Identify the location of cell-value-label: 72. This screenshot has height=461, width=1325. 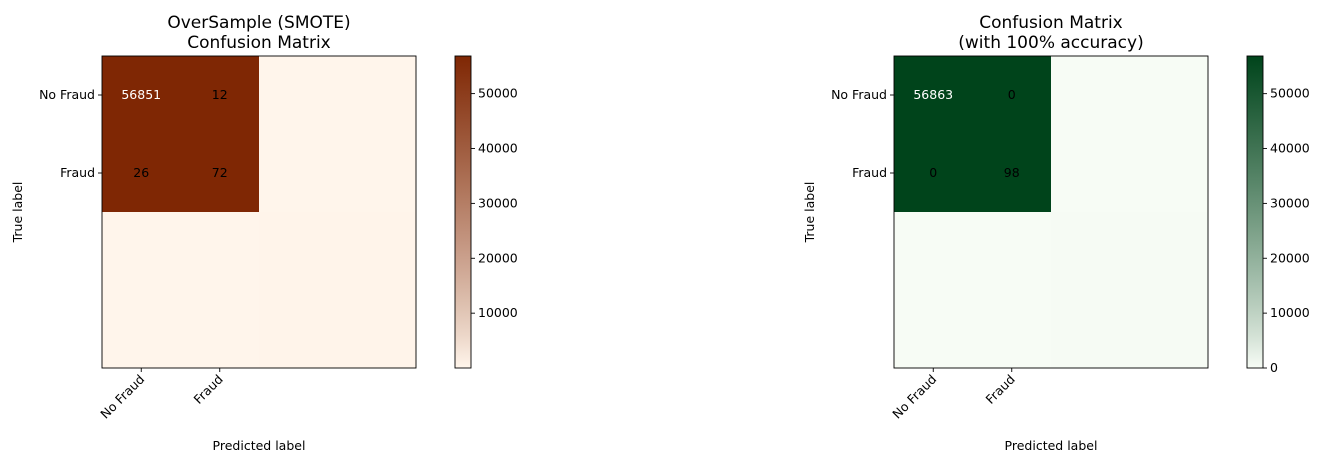
(220, 172).